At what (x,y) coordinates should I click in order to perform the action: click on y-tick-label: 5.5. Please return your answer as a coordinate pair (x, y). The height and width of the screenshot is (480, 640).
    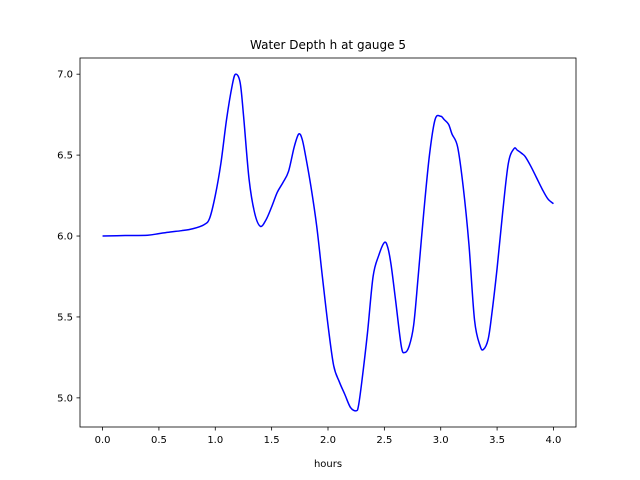
    Looking at the image, I should click on (65, 317).